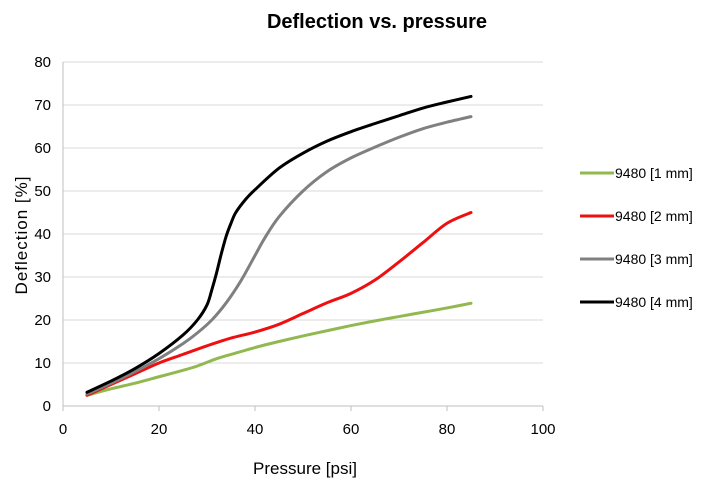  Describe the element at coordinates (447, 429) in the screenshot. I see `x-tick-label: 80` at that location.